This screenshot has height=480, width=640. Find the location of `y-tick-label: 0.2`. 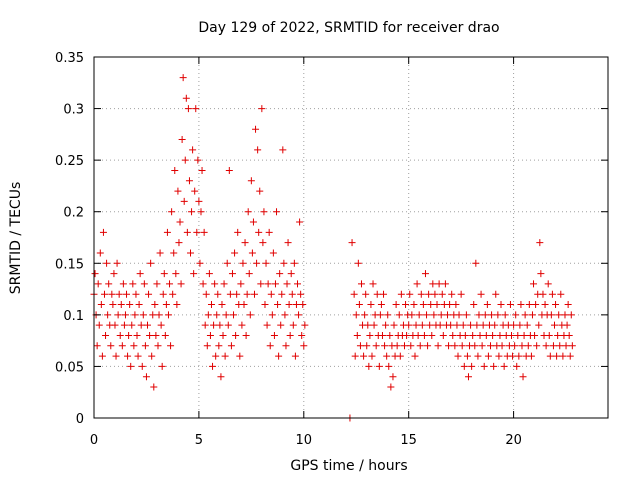

y-tick-label: 0.2 is located at coordinates (73, 213).